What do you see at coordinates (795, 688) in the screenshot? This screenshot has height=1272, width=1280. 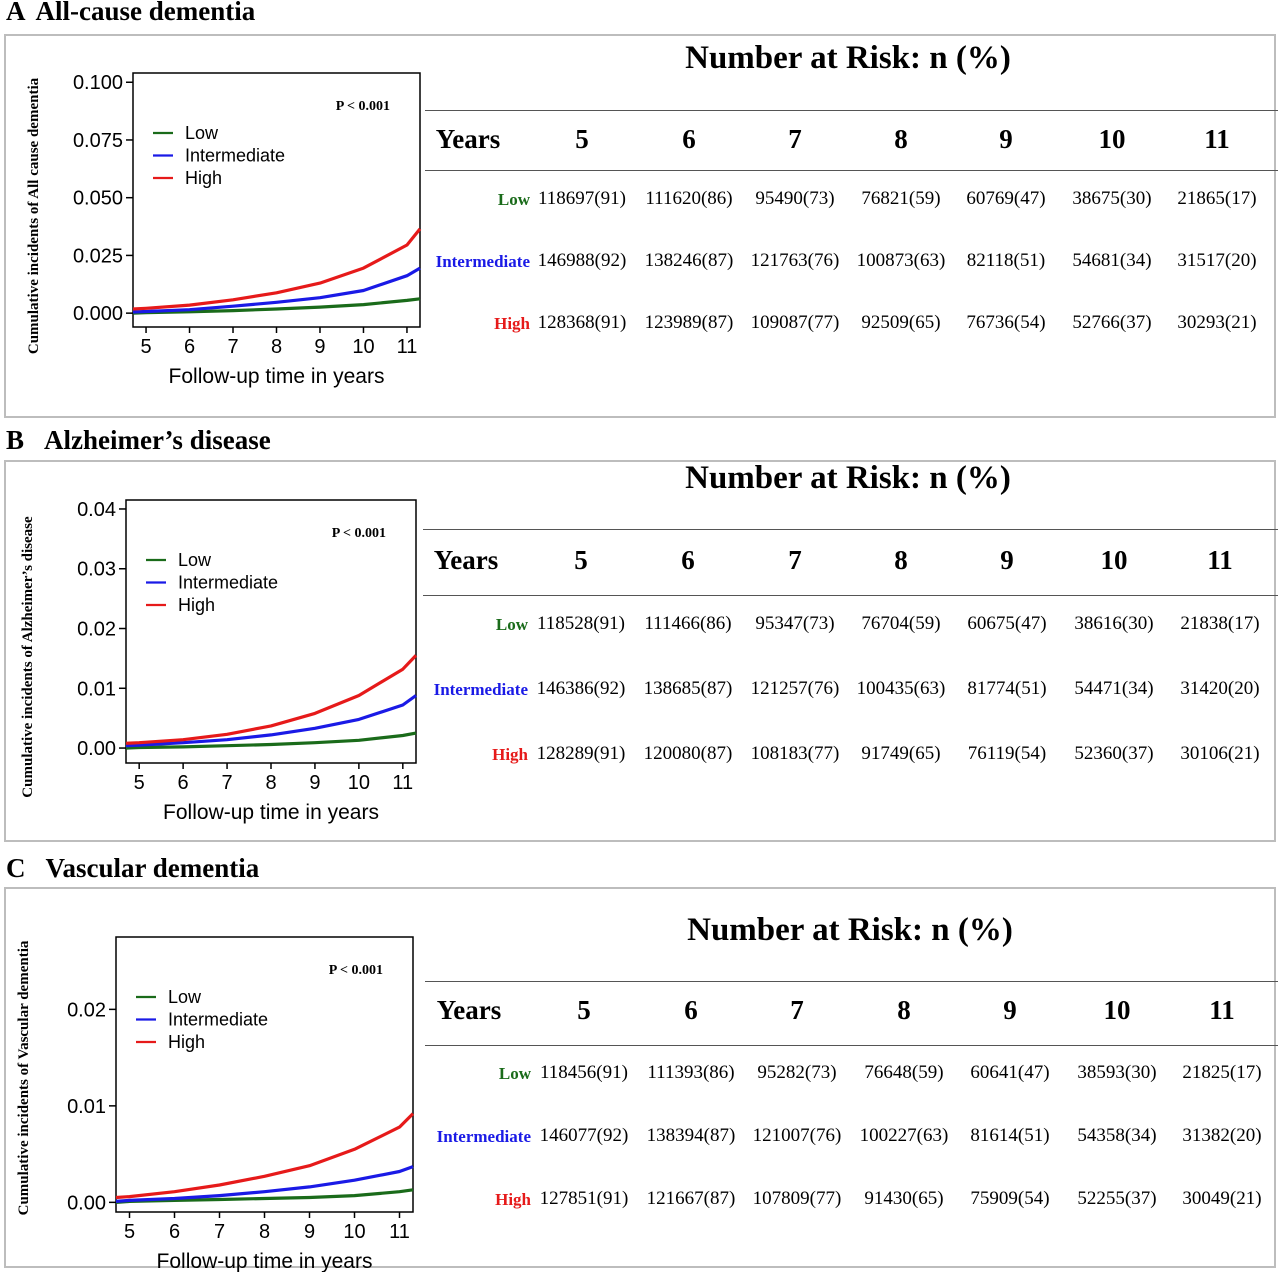 I see `risk-cell: 121257(76)` at bounding box center [795, 688].